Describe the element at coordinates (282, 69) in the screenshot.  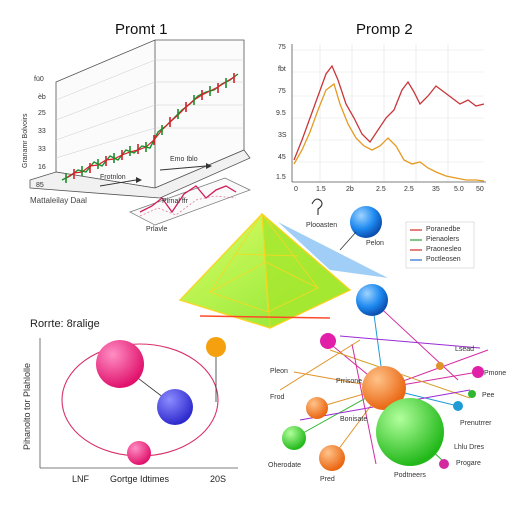
I see `p2-ytick: fbt` at that location.